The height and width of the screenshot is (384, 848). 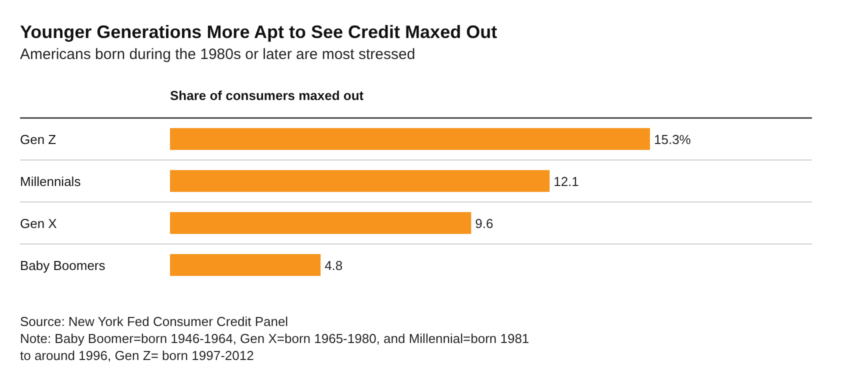 What do you see at coordinates (63, 265) in the screenshot?
I see `y-tick-label: Baby Boomers` at bounding box center [63, 265].